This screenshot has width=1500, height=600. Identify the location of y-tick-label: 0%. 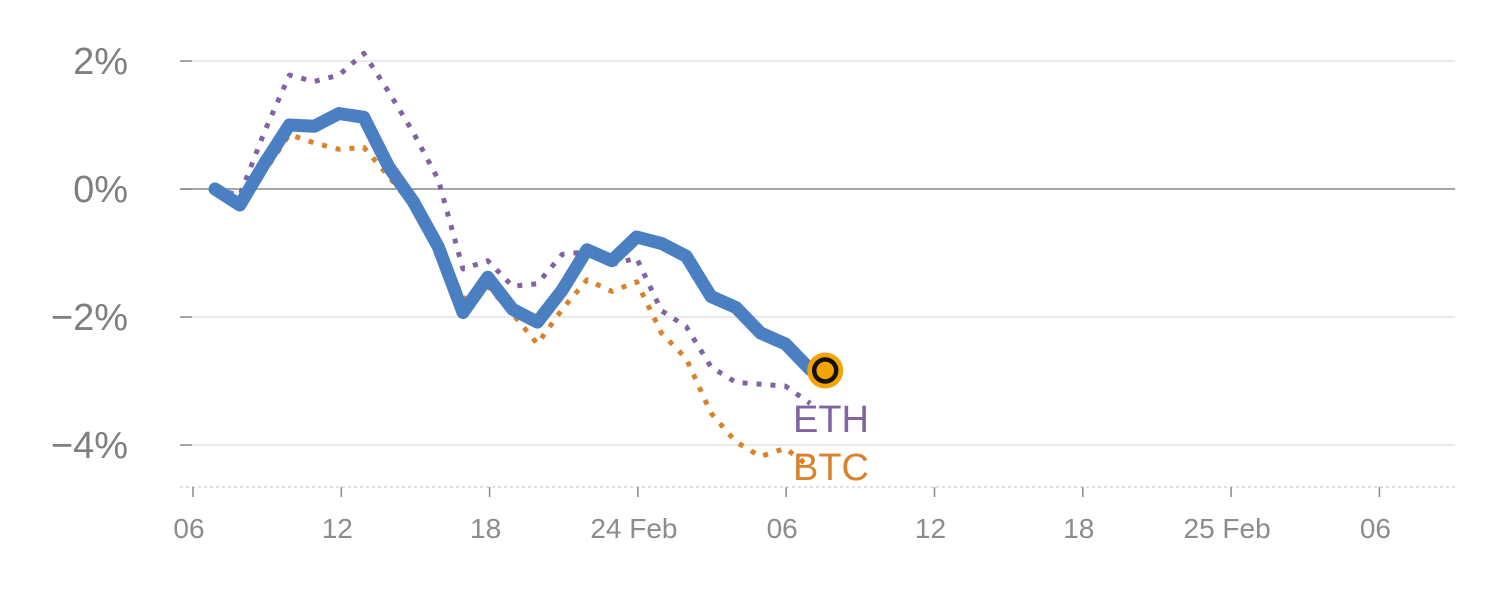
(100, 190).